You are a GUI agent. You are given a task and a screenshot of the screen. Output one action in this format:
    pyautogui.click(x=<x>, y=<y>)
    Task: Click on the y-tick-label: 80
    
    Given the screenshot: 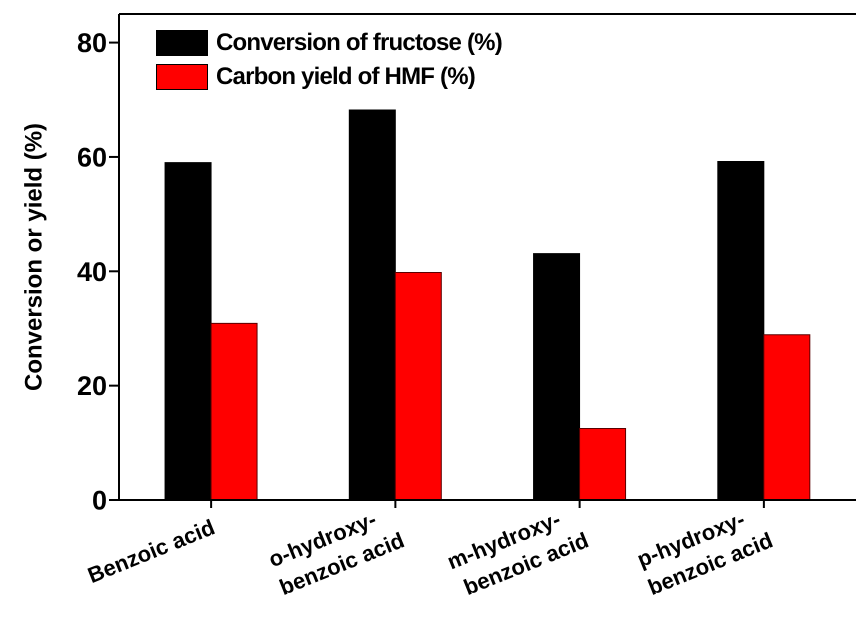 What is the action you would take?
    pyautogui.click(x=91, y=43)
    